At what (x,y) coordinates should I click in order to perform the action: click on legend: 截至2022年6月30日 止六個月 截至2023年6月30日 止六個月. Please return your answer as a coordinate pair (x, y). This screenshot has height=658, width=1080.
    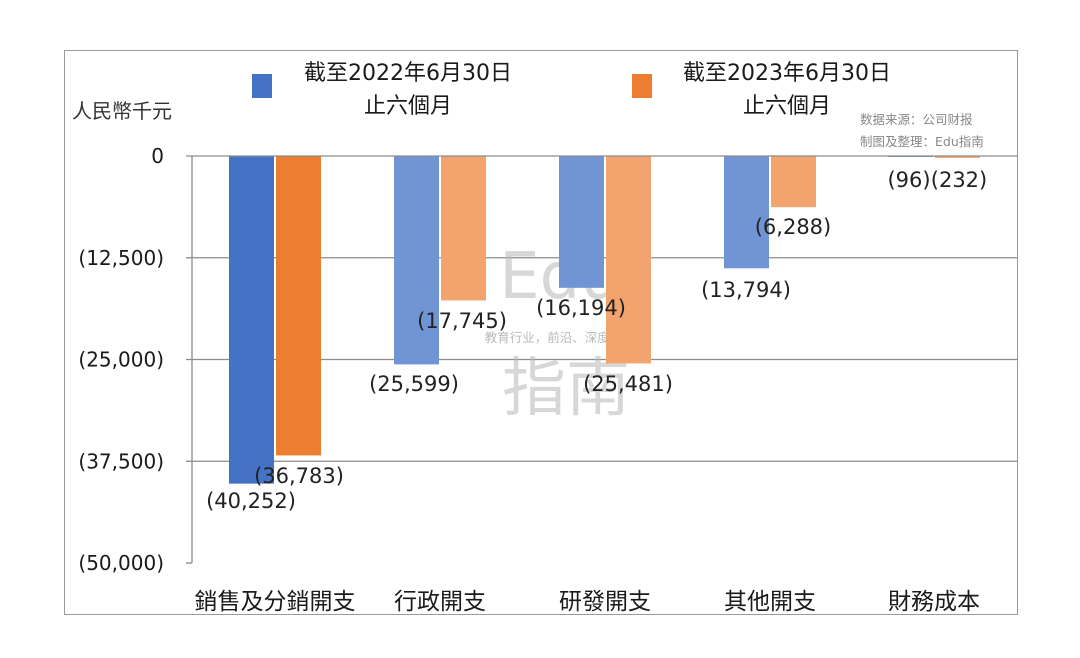
    Looking at the image, I should click on (571, 90).